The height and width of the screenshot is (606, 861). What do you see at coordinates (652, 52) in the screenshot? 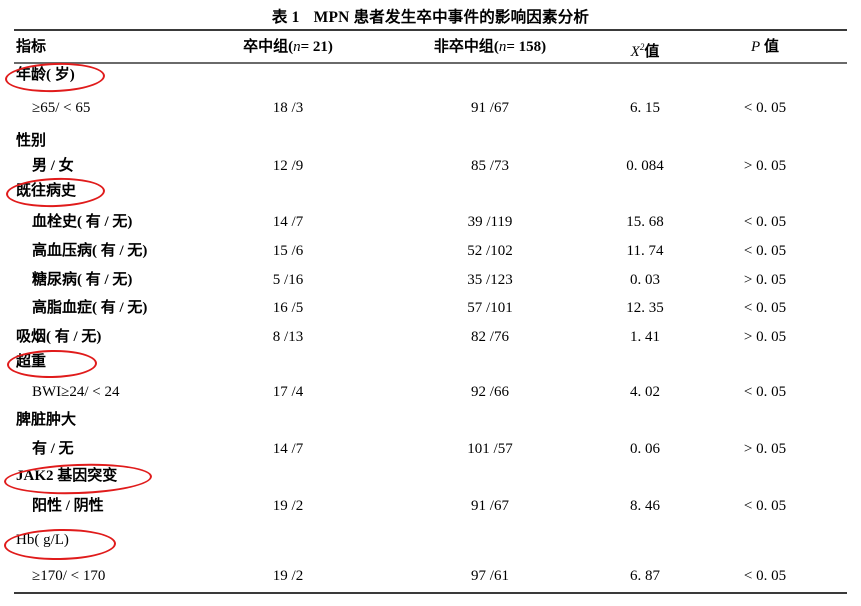
I see `chi-square-unit: 值` at bounding box center [652, 52].